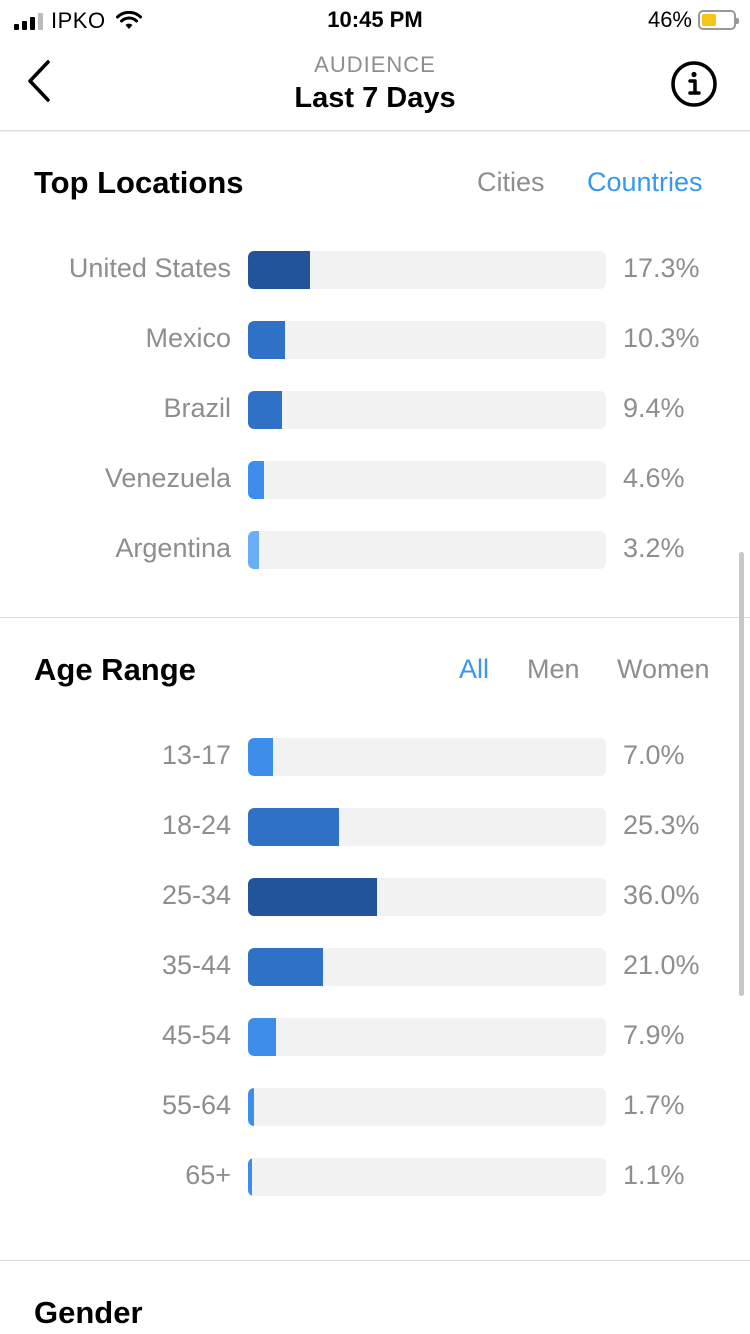 The height and width of the screenshot is (1334, 750). What do you see at coordinates (645, 182) in the screenshot?
I see `tab-countries: Countries` at bounding box center [645, 182].